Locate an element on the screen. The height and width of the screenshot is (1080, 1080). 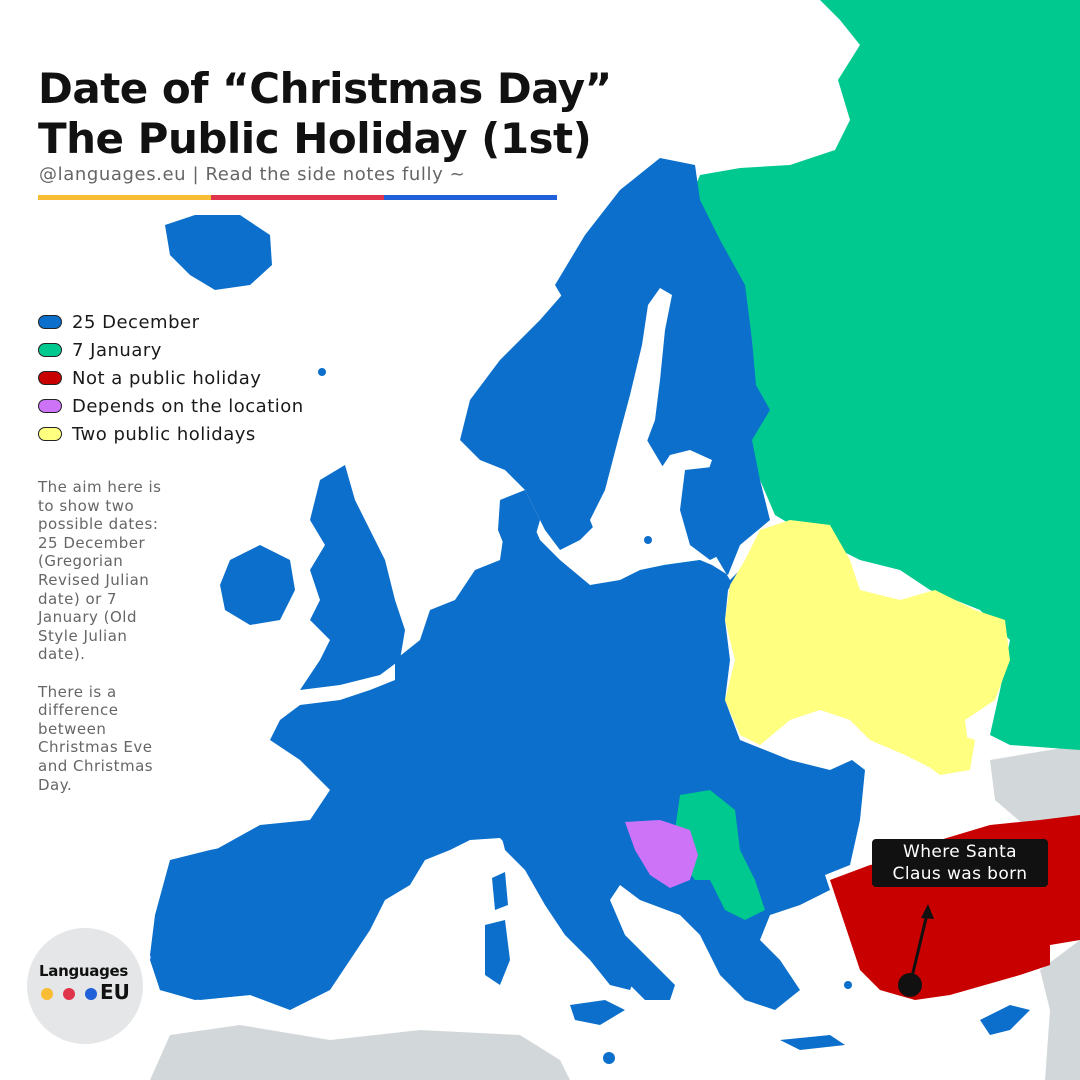
title-line-1: Date of “Christmas Day” is located at coordinates (325, 88).